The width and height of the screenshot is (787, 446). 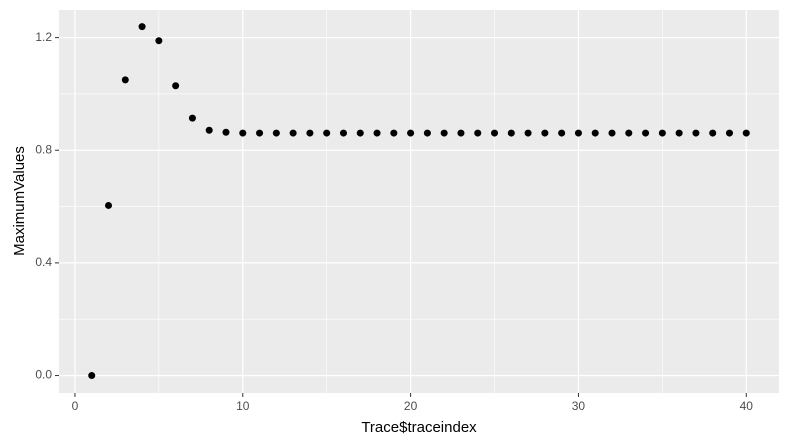 I want to click on x-axis-title: Trace$traceindex, so click(x=419, y=427).